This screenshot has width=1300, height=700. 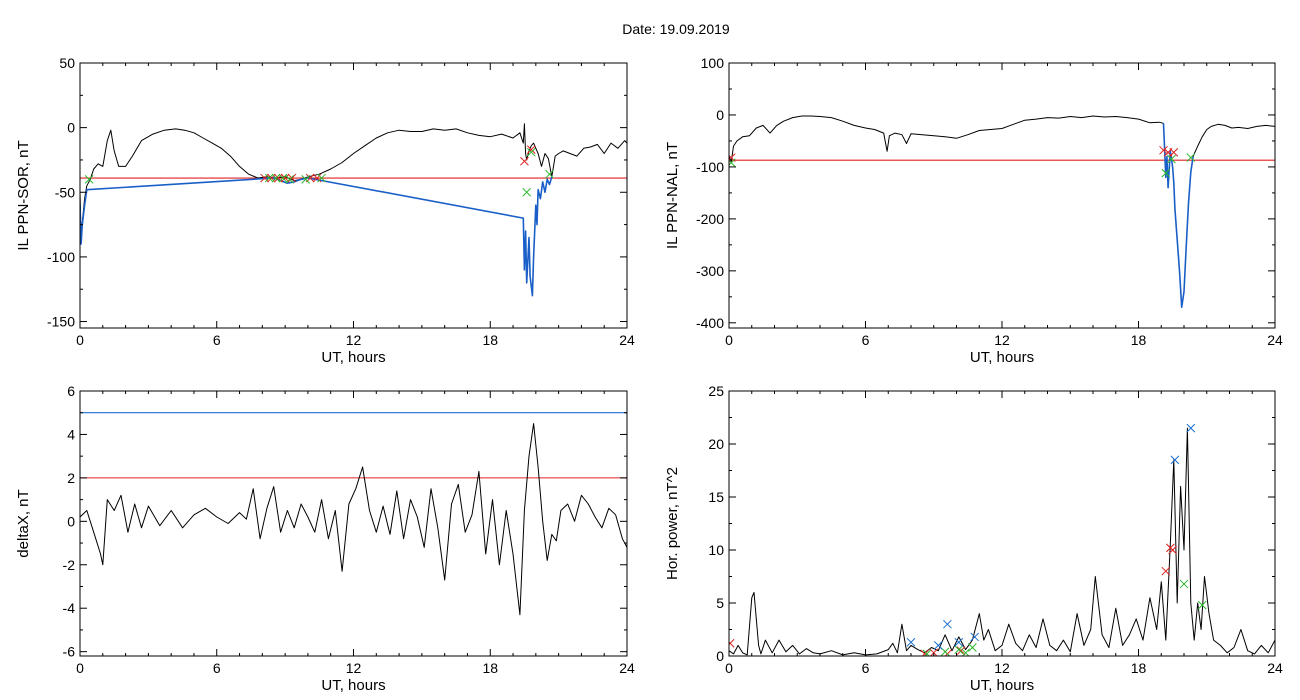 I want to click on panel-4-xtick-label: 18, so click(x=1139, y=668).